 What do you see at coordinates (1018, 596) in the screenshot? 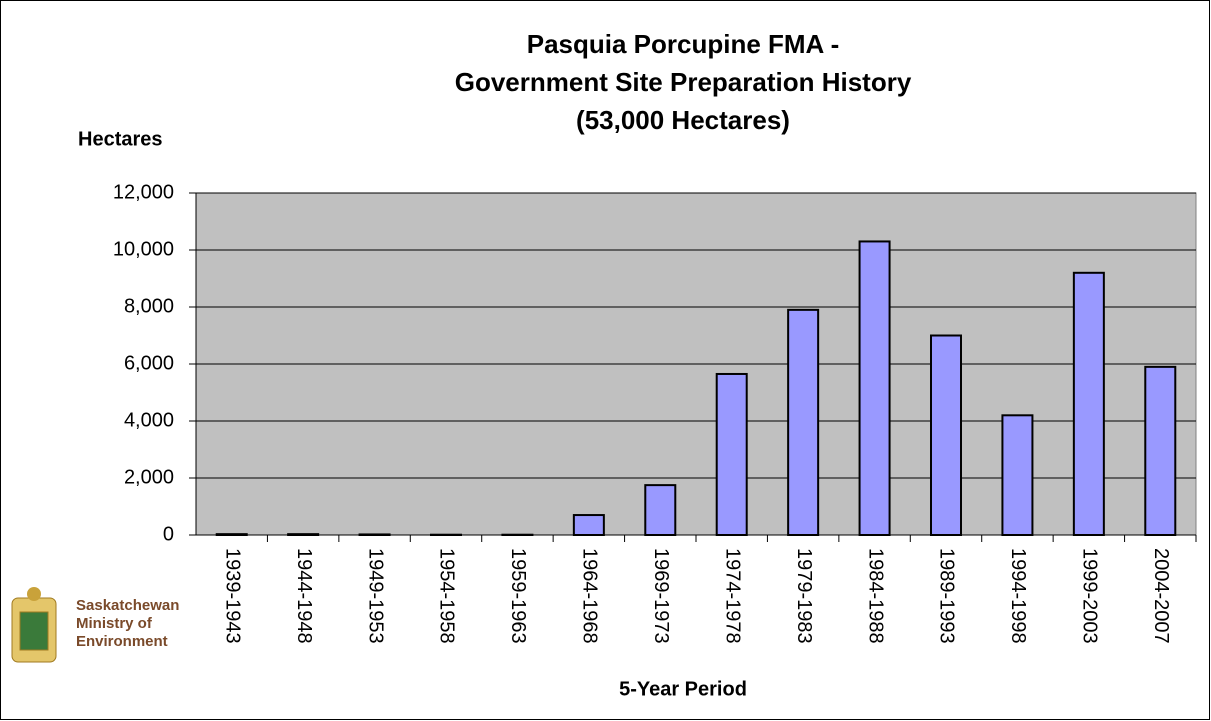
I see `x-tick-label: 1994-1998` at bounding box center [1018, 596].